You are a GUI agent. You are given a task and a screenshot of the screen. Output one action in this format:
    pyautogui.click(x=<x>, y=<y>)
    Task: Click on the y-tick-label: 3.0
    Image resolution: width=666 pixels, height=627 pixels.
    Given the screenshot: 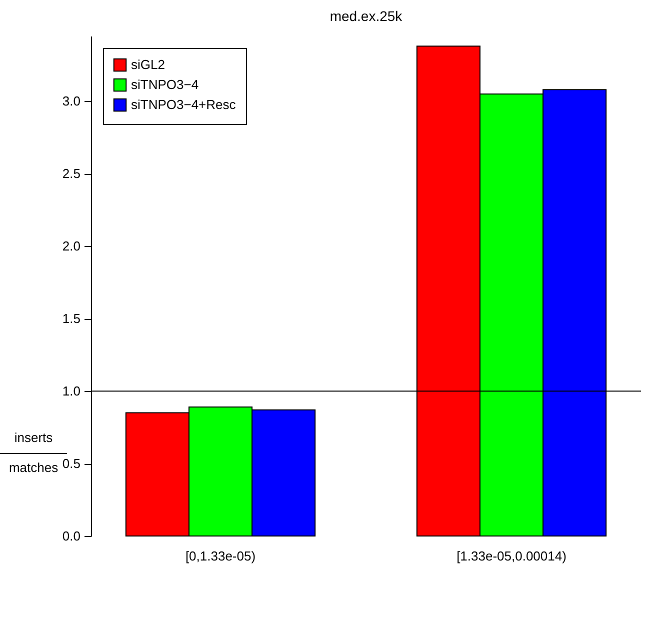 What is the action you would take?
    pyautogui.click(x=71, y=101)
    